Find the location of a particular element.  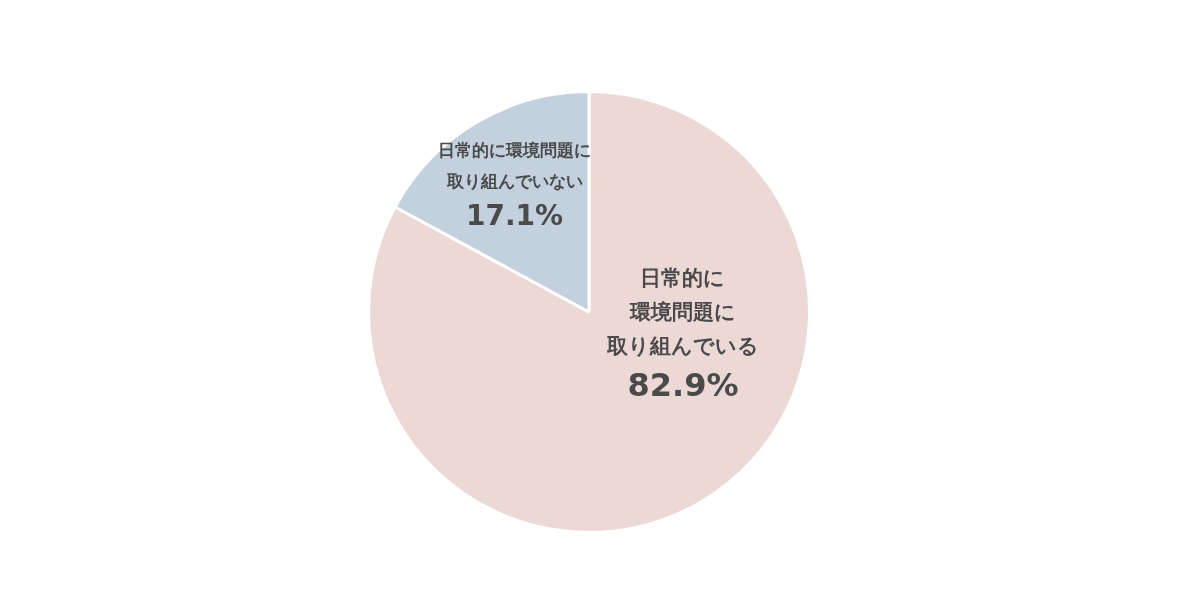

slice-label: 日常的に環境問題に取り組んでいる is located at coordinates (682, 311).